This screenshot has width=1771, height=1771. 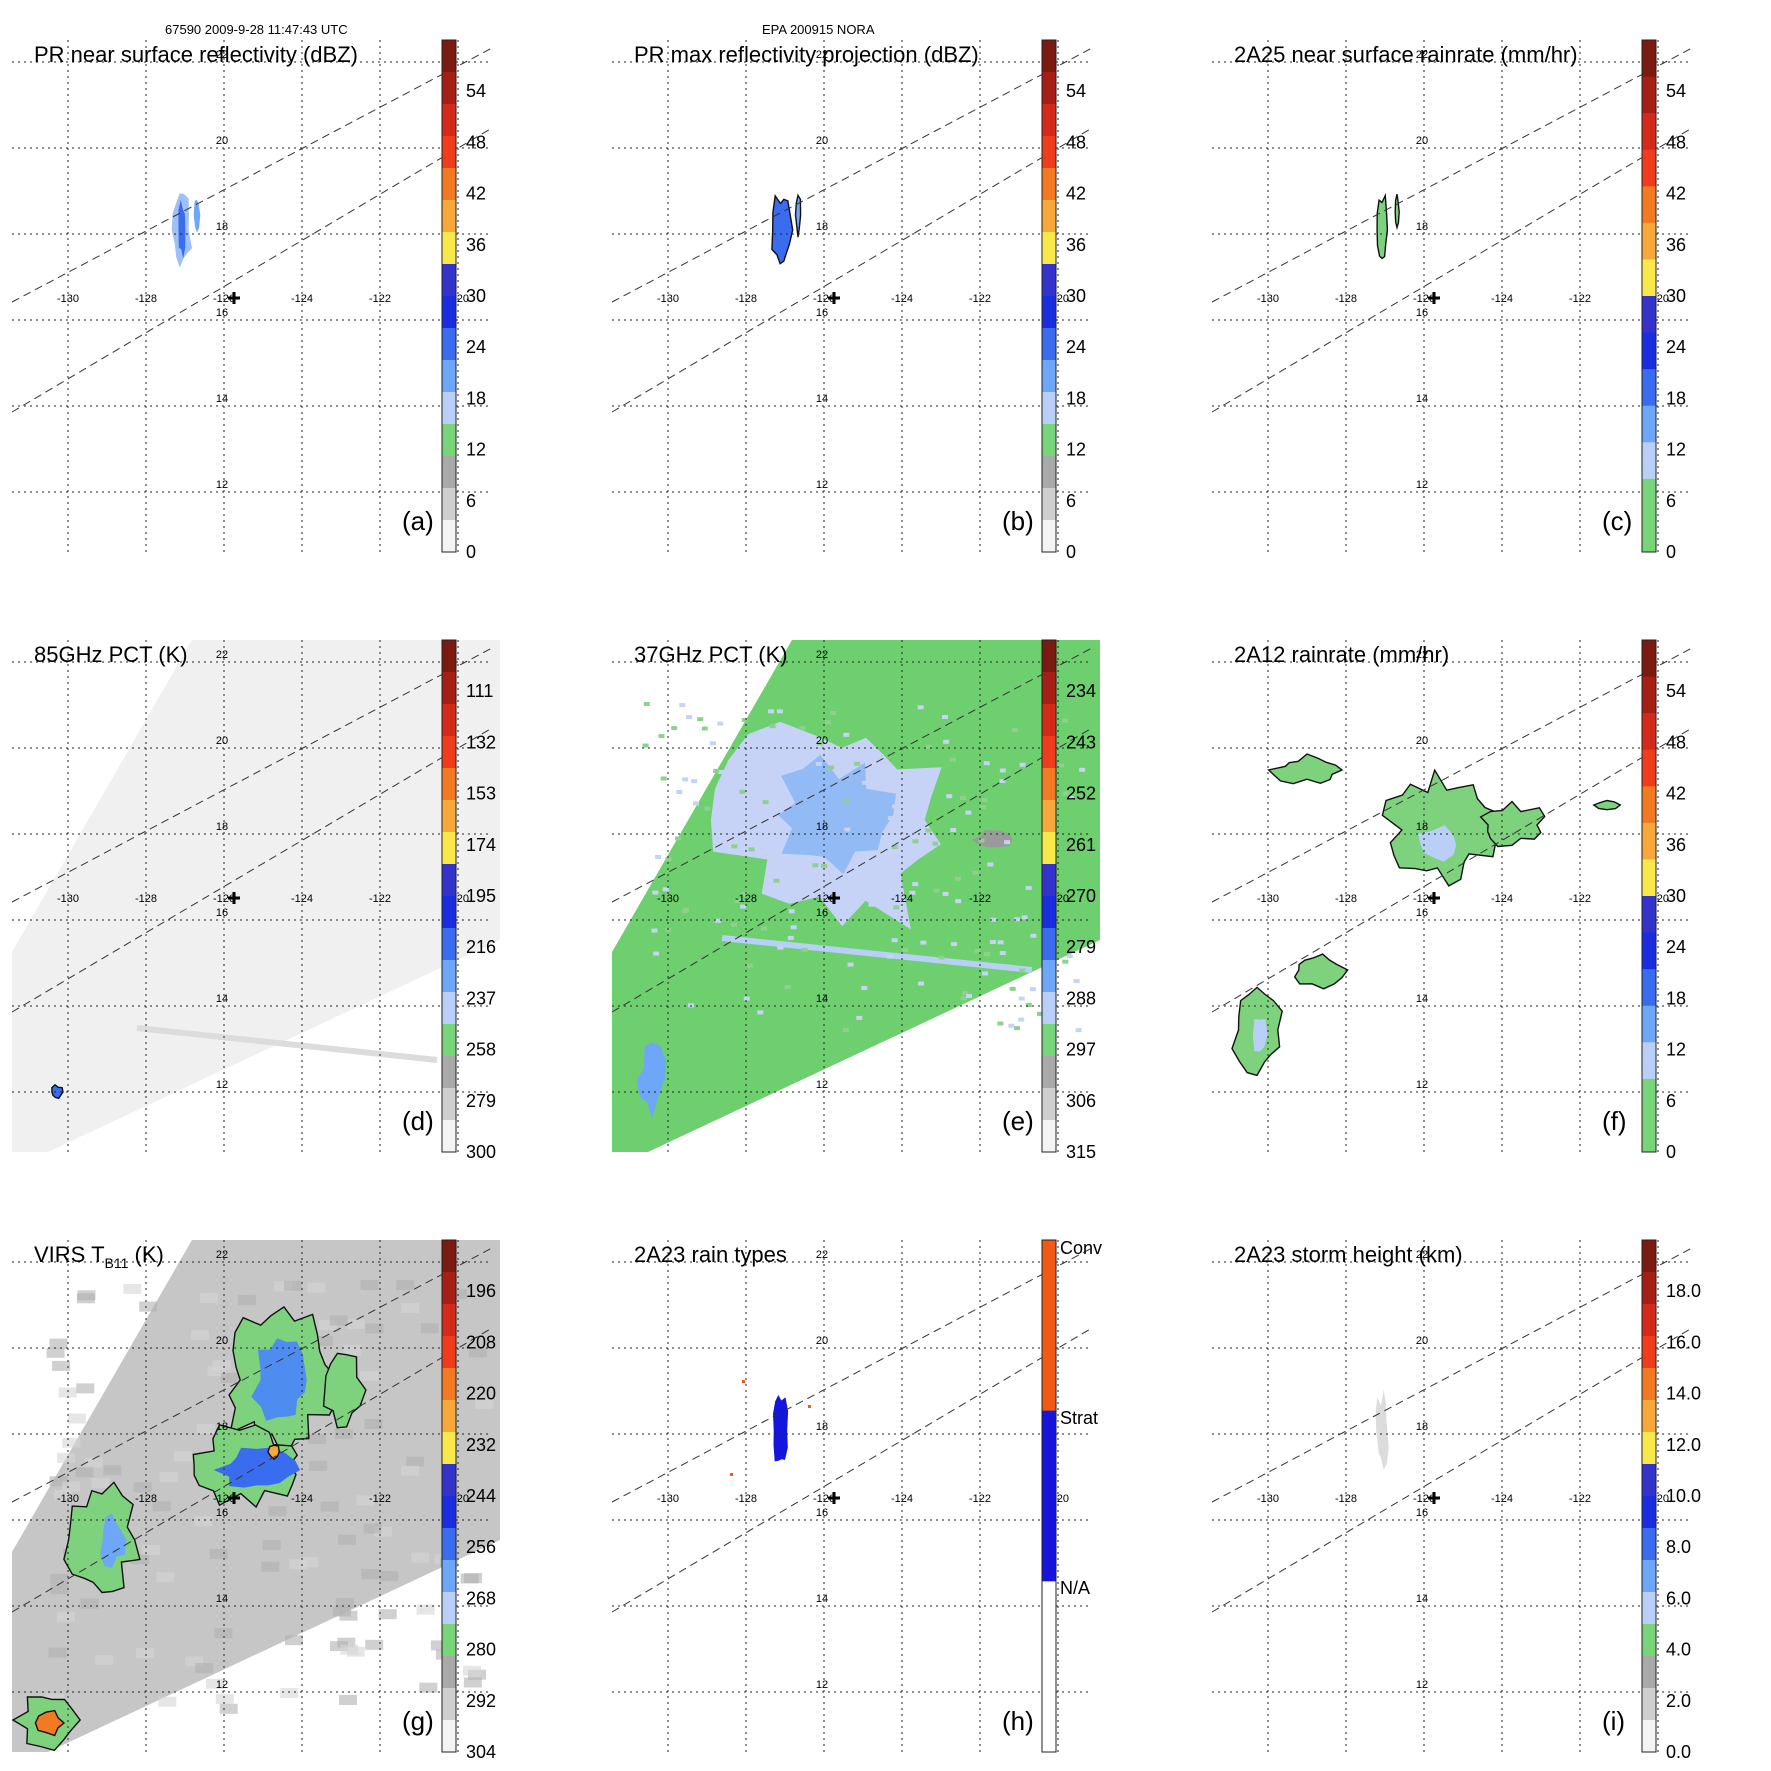 What do you see at coordinates (781, 1428) in the screenshot?
I see `stratiform-band` at bounding box center [781, 1428].